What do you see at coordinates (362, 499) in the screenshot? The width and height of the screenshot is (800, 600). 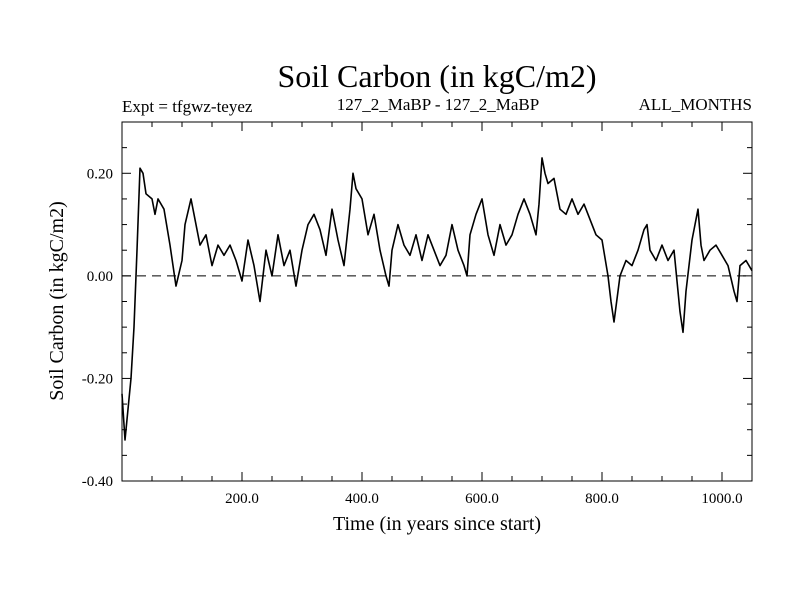 I see `x-tick-label: 400.0` at bounding box center [362, 499].